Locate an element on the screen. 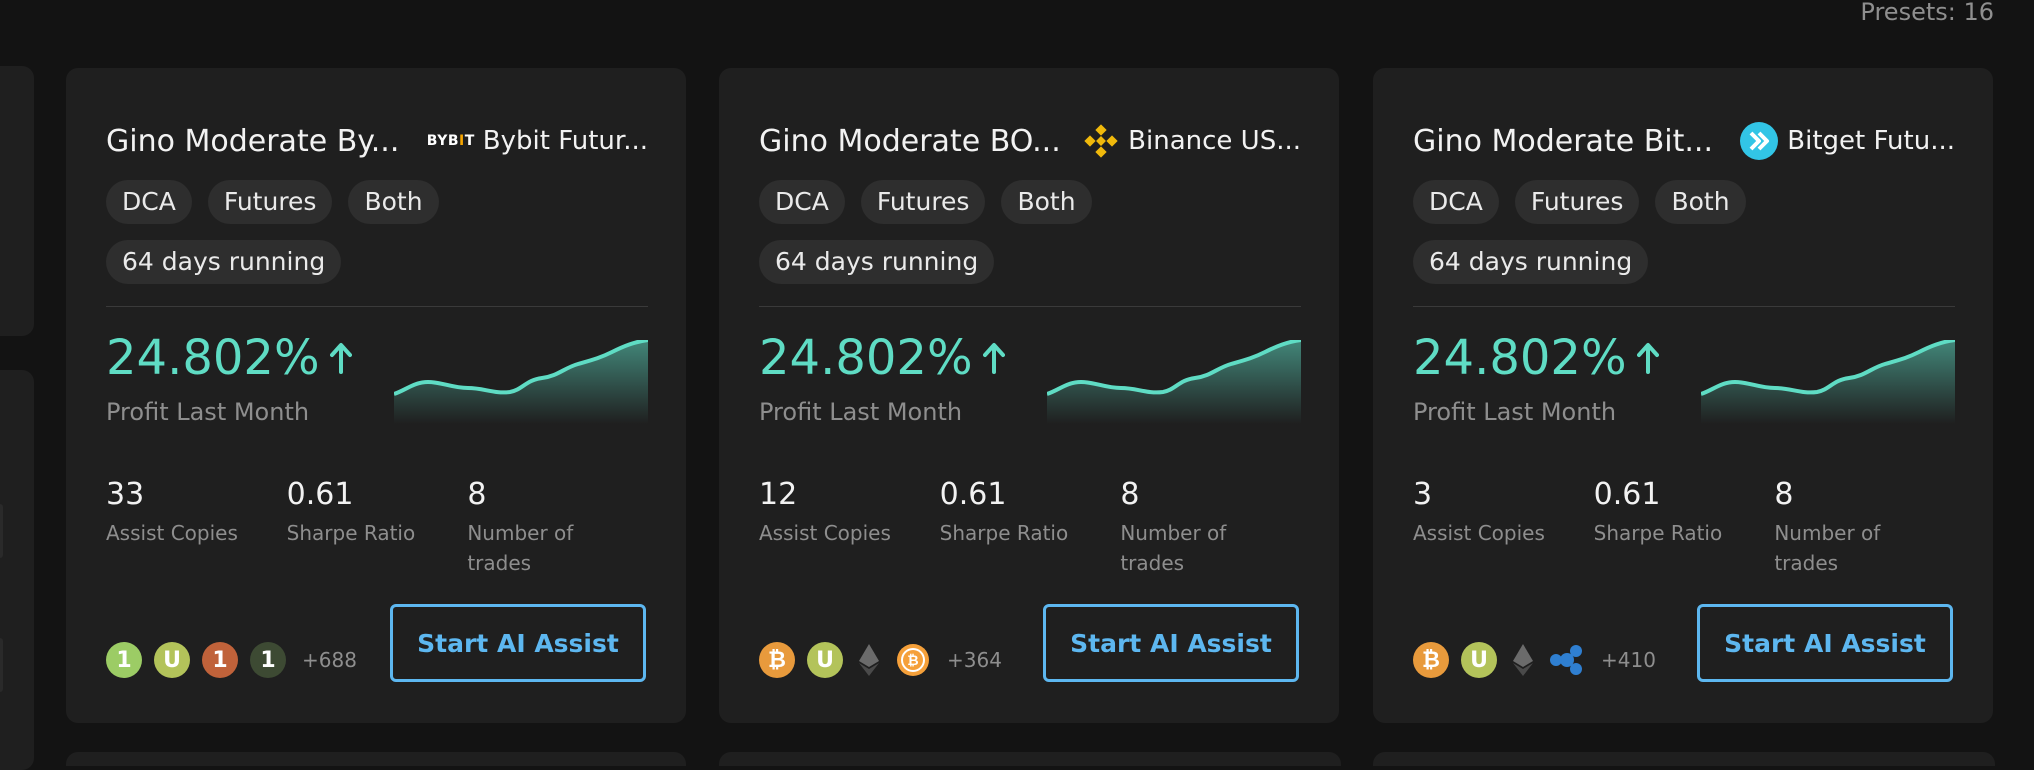  xrp-icon is located at coordinates (1566, 660).